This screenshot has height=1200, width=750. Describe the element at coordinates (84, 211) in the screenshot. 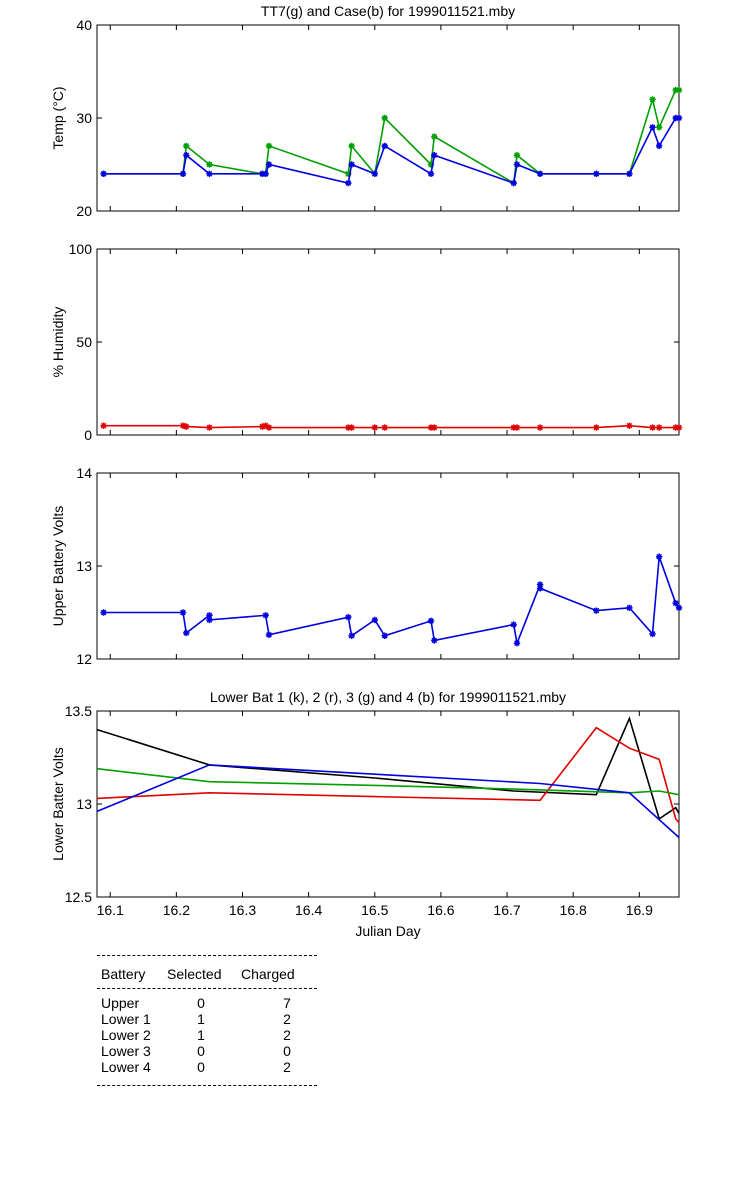

I see `y-tick-label: 20` at that location.